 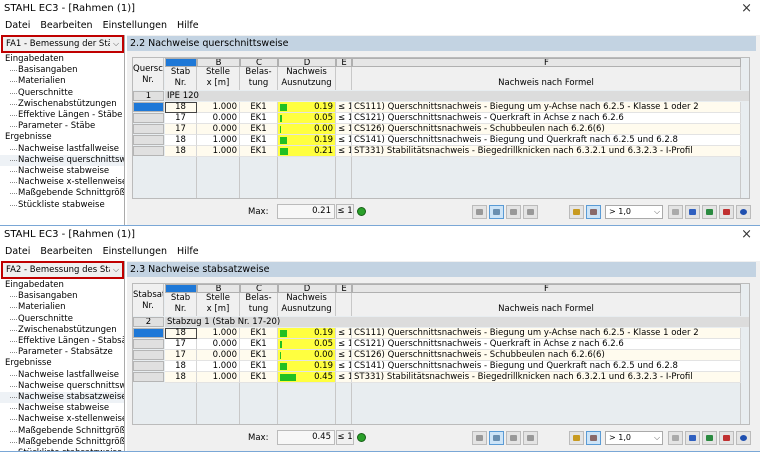 I want to click on cell-ausnutzung: 0.00, so click(x=307, y=129).